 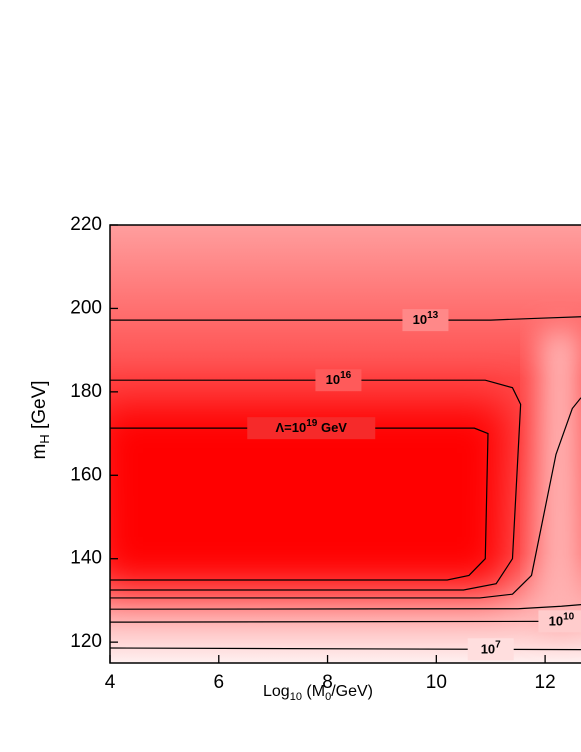 What do you see at coordinates (86, 558) in the screenshot?
I see `y-tick-label: 140` at bounding box center [86, 558].